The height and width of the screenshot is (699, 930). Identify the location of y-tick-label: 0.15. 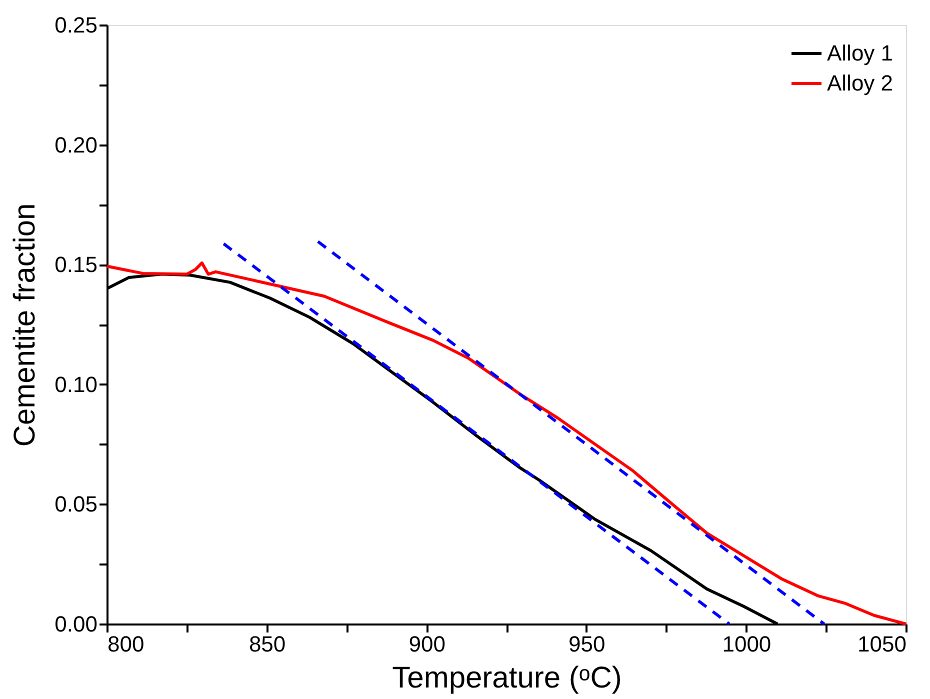
(76, 265).